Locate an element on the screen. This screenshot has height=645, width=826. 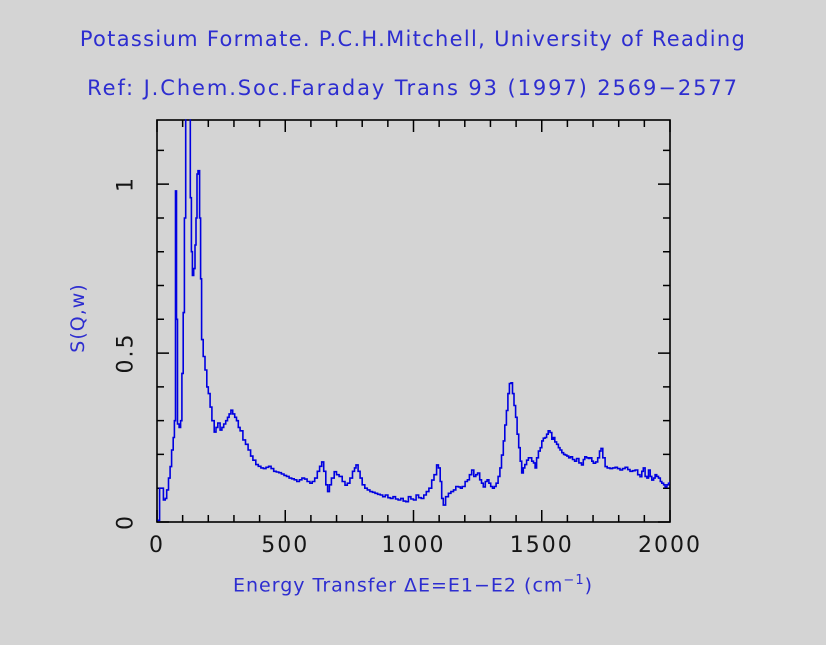
x-axis-label-superscript: −1 is located at coordinates (574, 580).